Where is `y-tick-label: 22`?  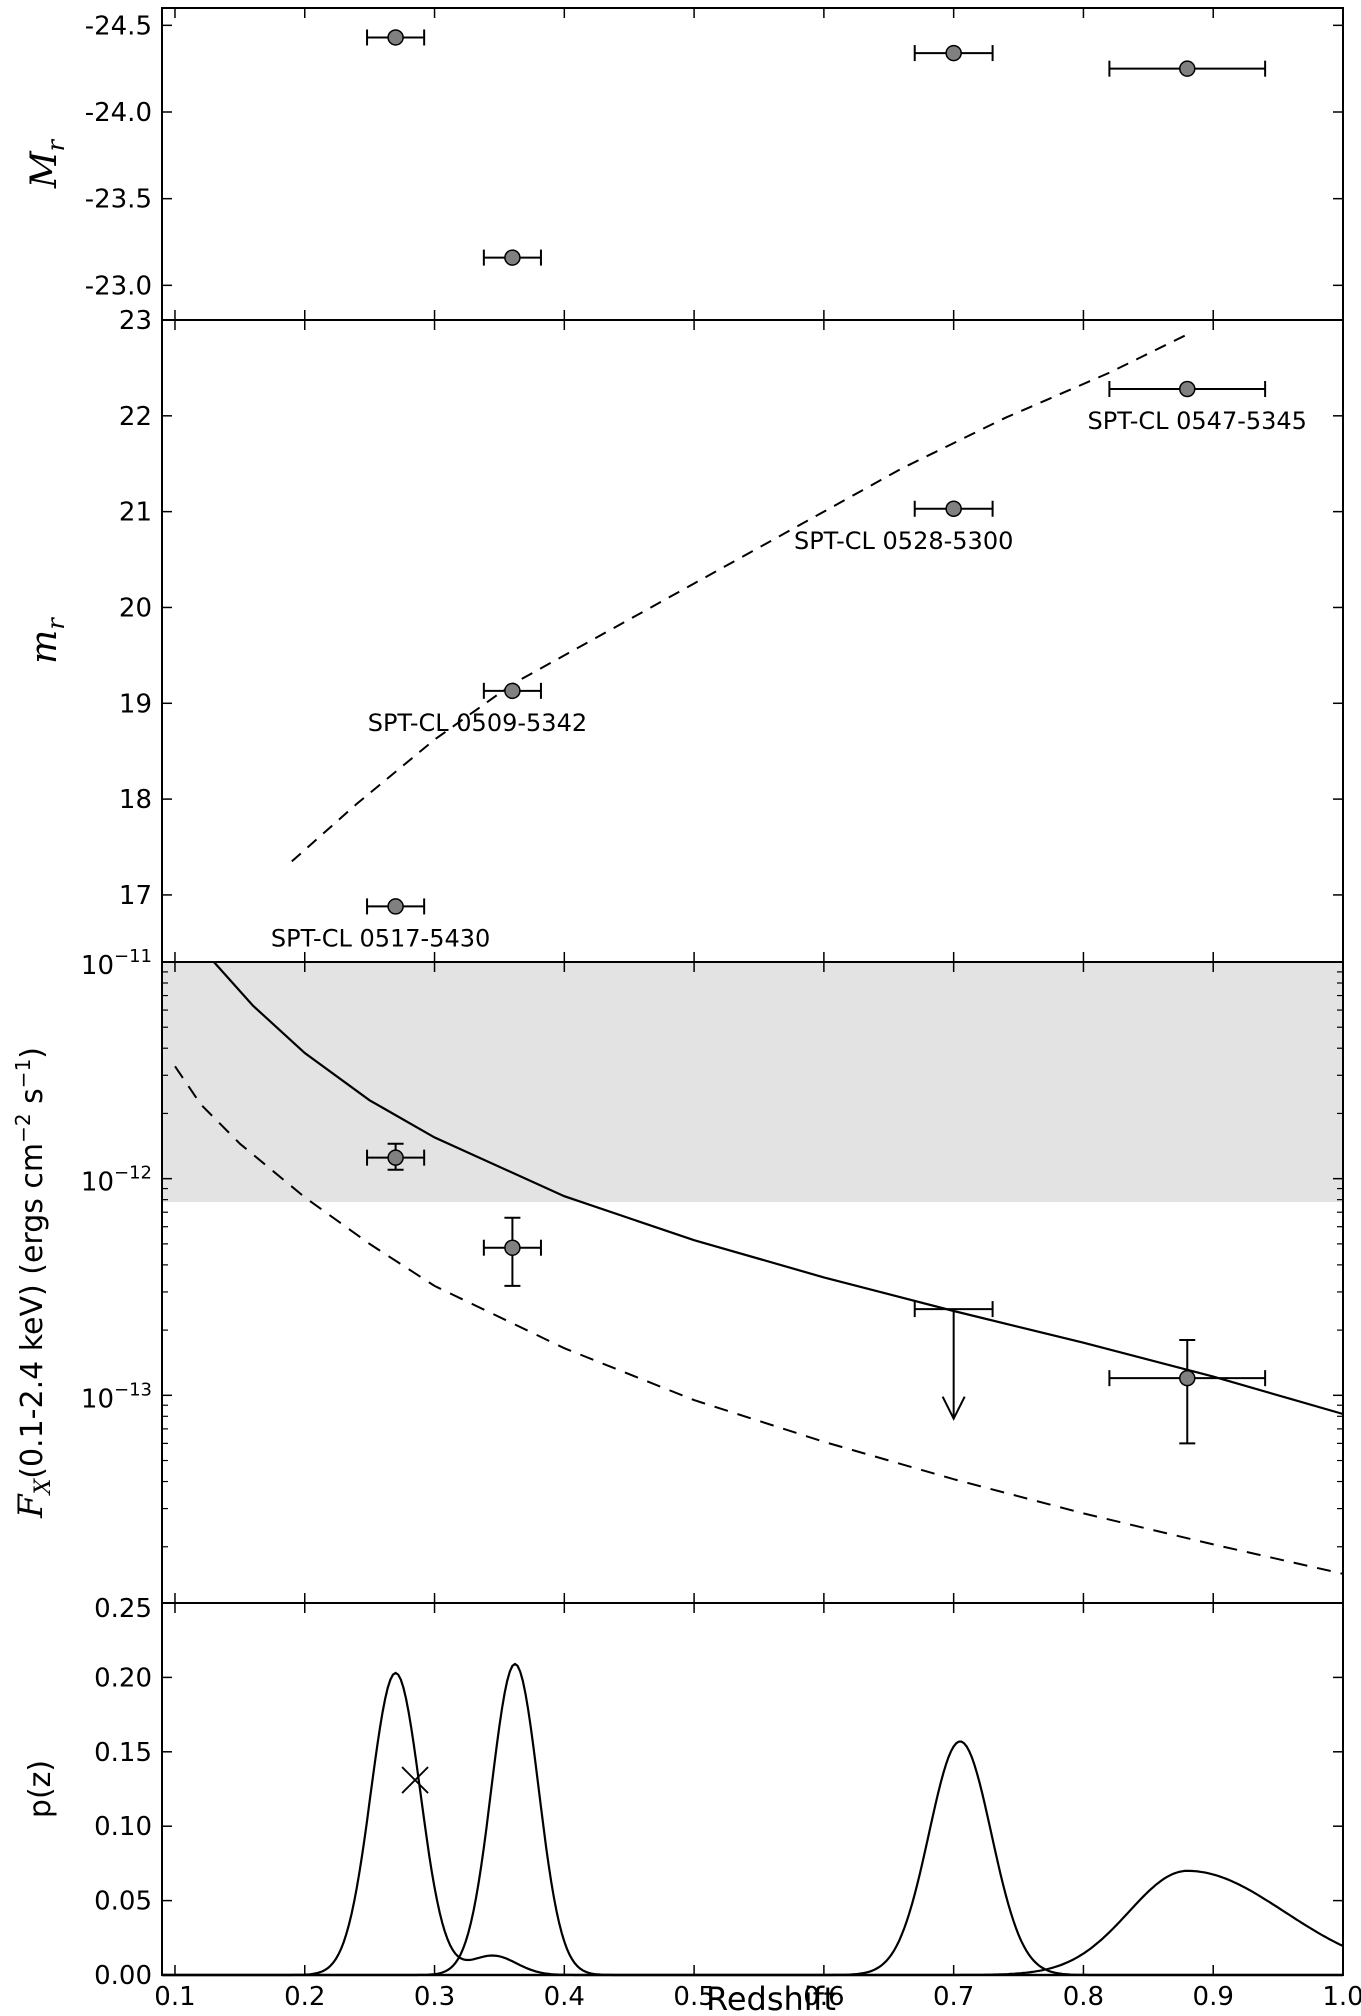 y-tick-label: 22 is located at coordinates (135, 417).